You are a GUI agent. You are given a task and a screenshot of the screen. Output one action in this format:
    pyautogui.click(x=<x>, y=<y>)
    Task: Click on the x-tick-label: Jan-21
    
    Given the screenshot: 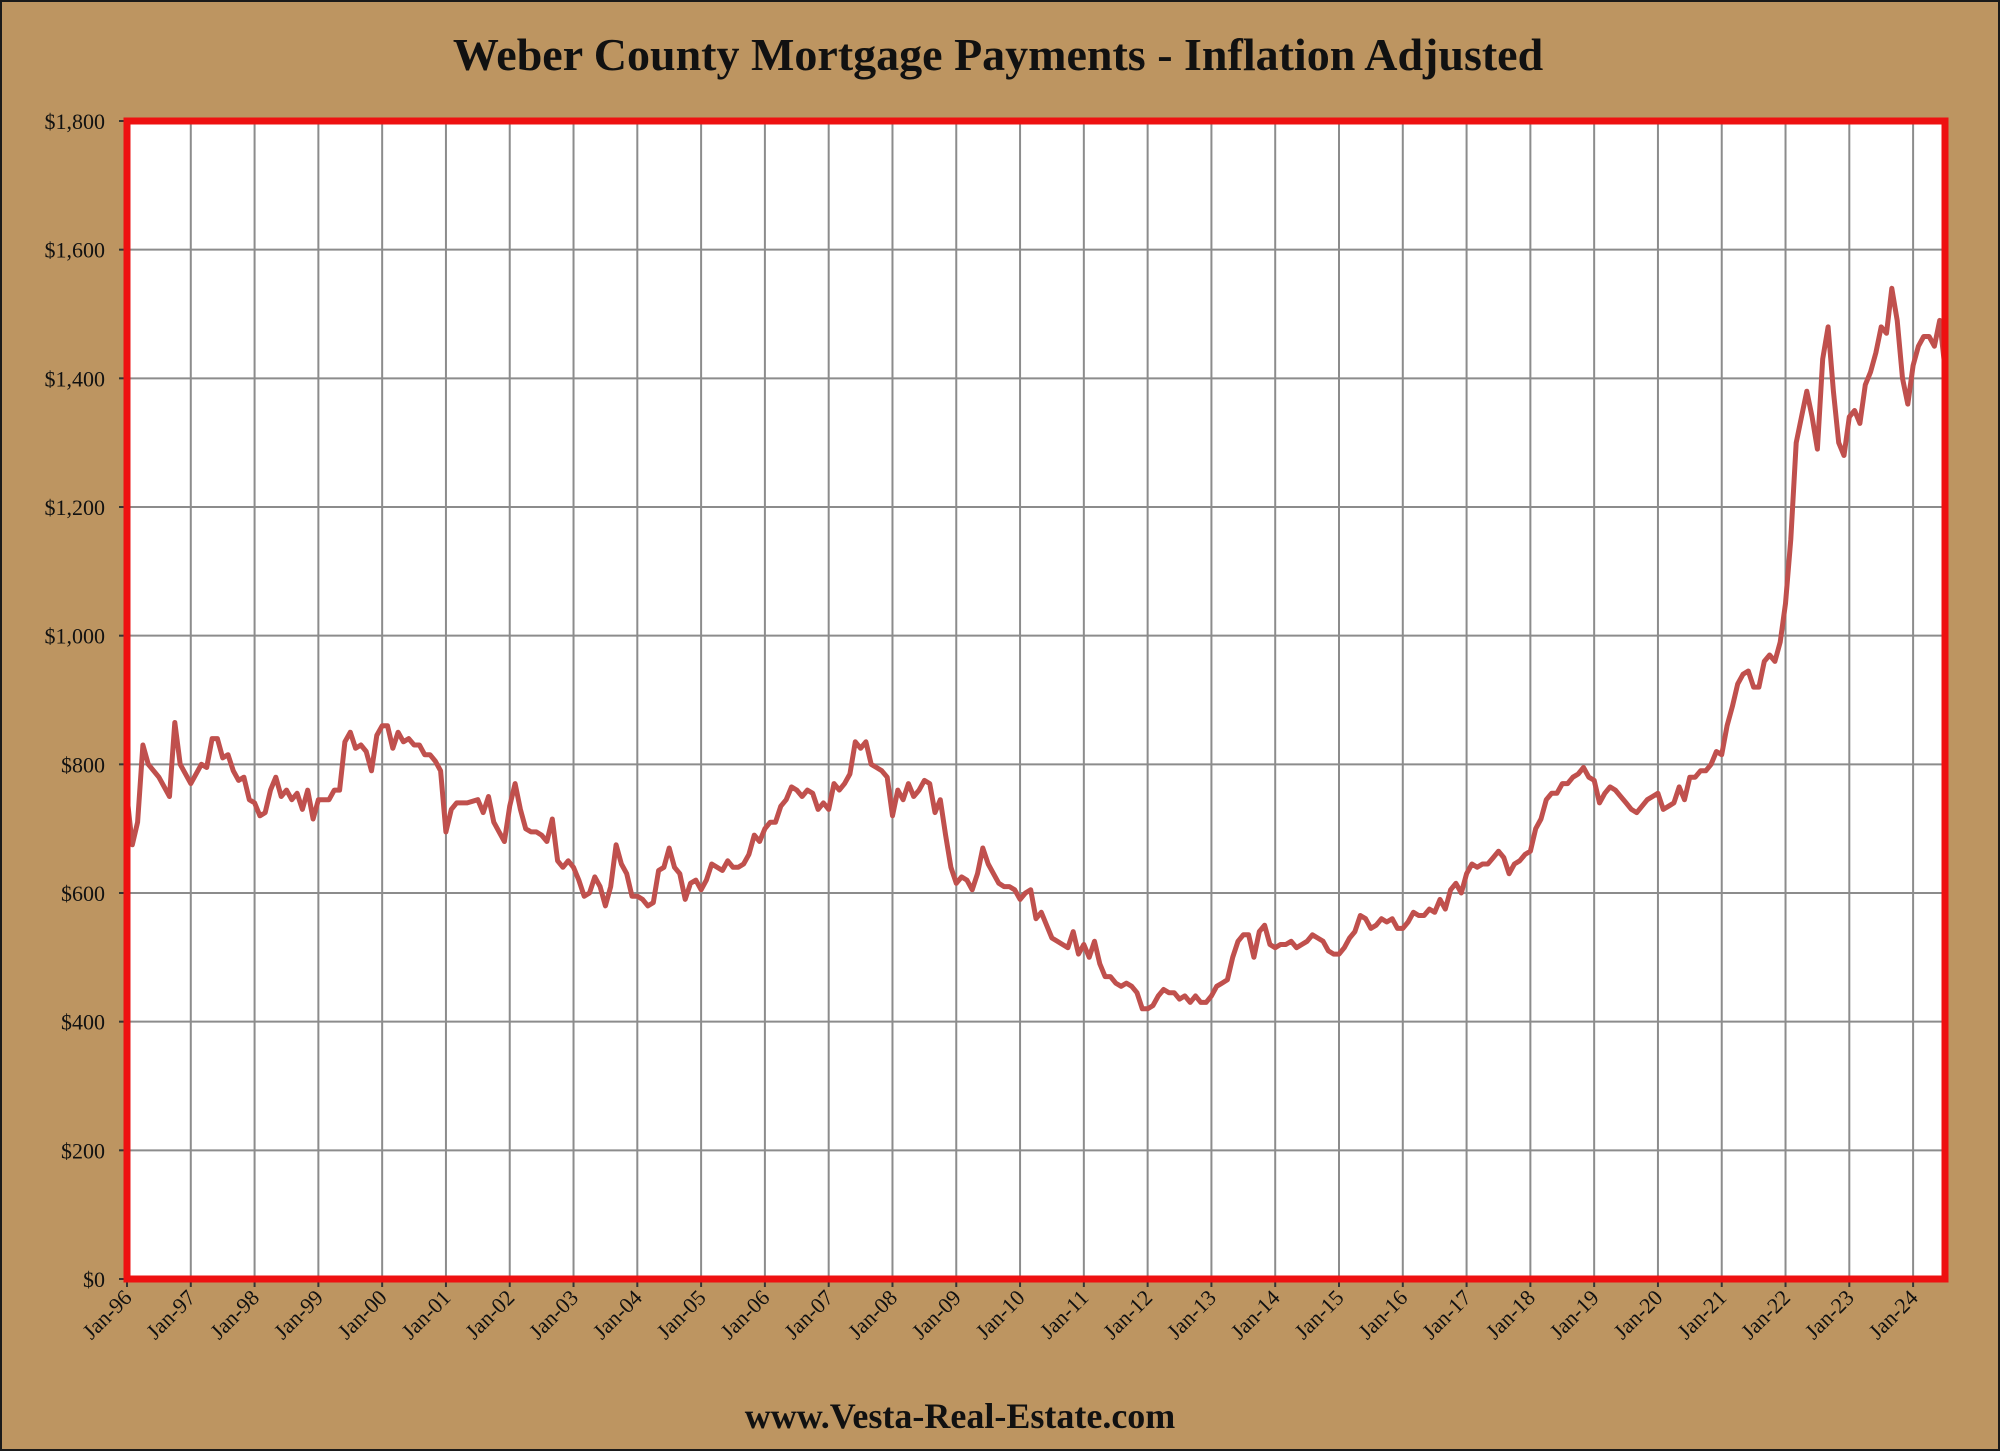 What is the action you would take?
    pyautogui.click(x=1701, y=1314)
    